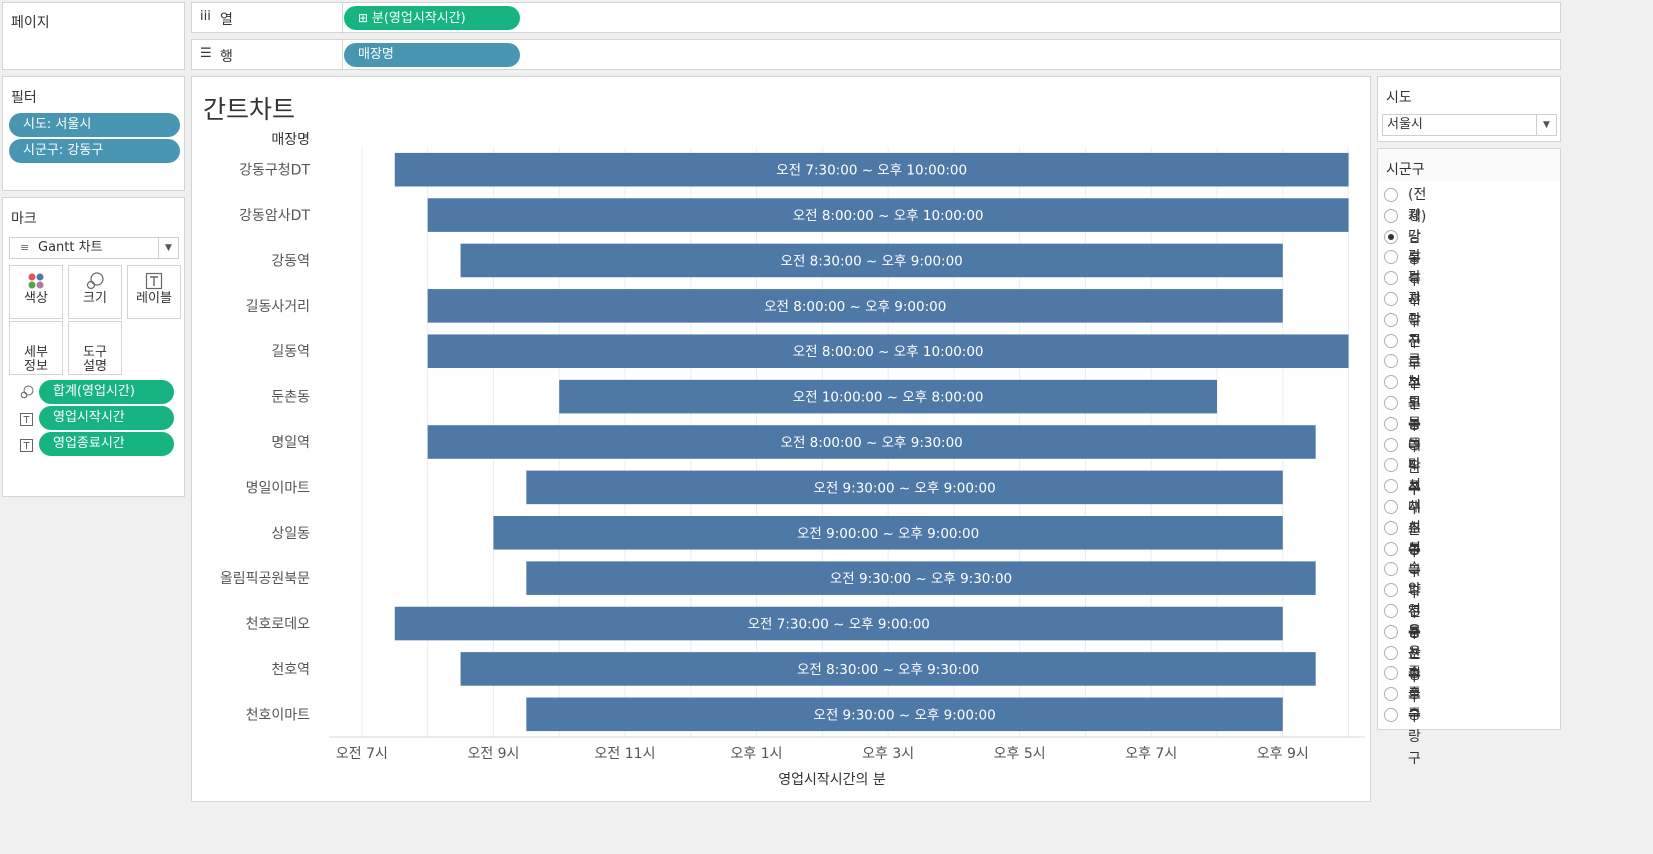 The height and width of the screenshot is (854, 1653). What do you see at coordinates (888, 754) in the screenshot?
I see `x-tick-label: 오후 3시` at bounding box center [888, 754].